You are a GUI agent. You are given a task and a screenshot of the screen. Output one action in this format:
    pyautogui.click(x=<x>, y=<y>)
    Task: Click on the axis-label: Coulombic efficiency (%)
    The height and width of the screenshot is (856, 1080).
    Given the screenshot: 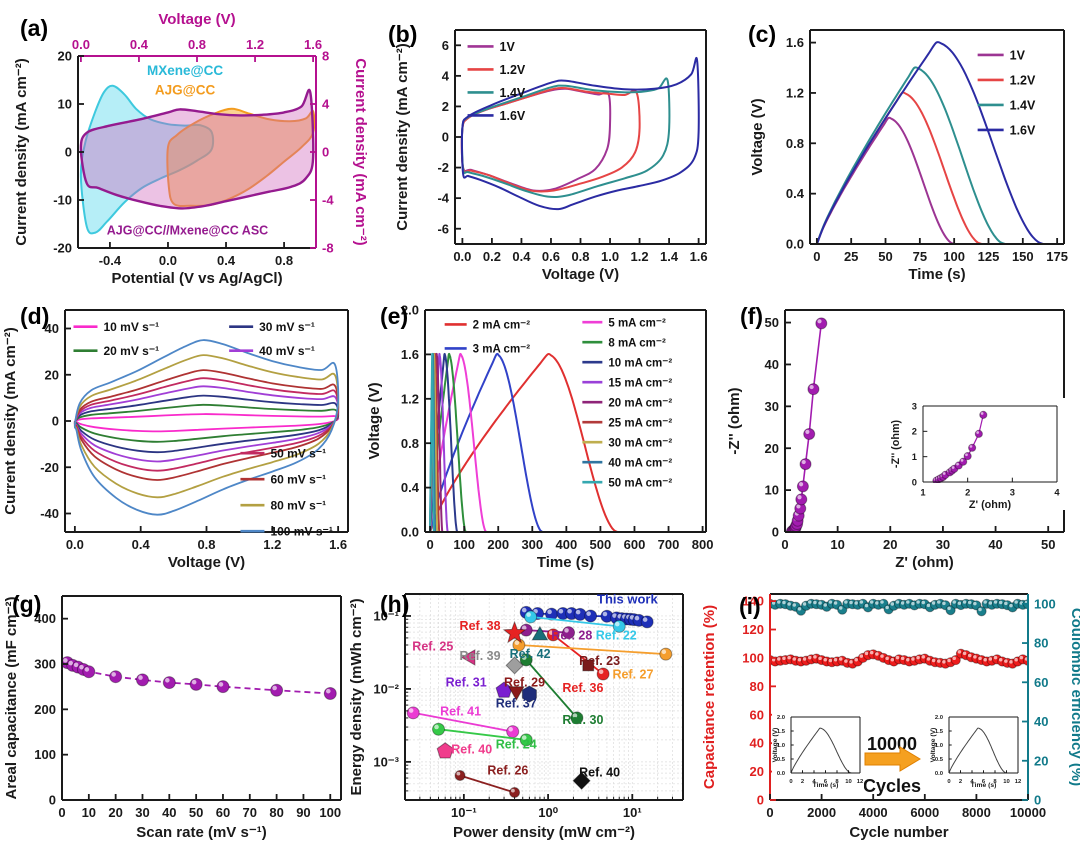 What is the action you would take?
    pyautogui.click(x=1074, y=697)
    